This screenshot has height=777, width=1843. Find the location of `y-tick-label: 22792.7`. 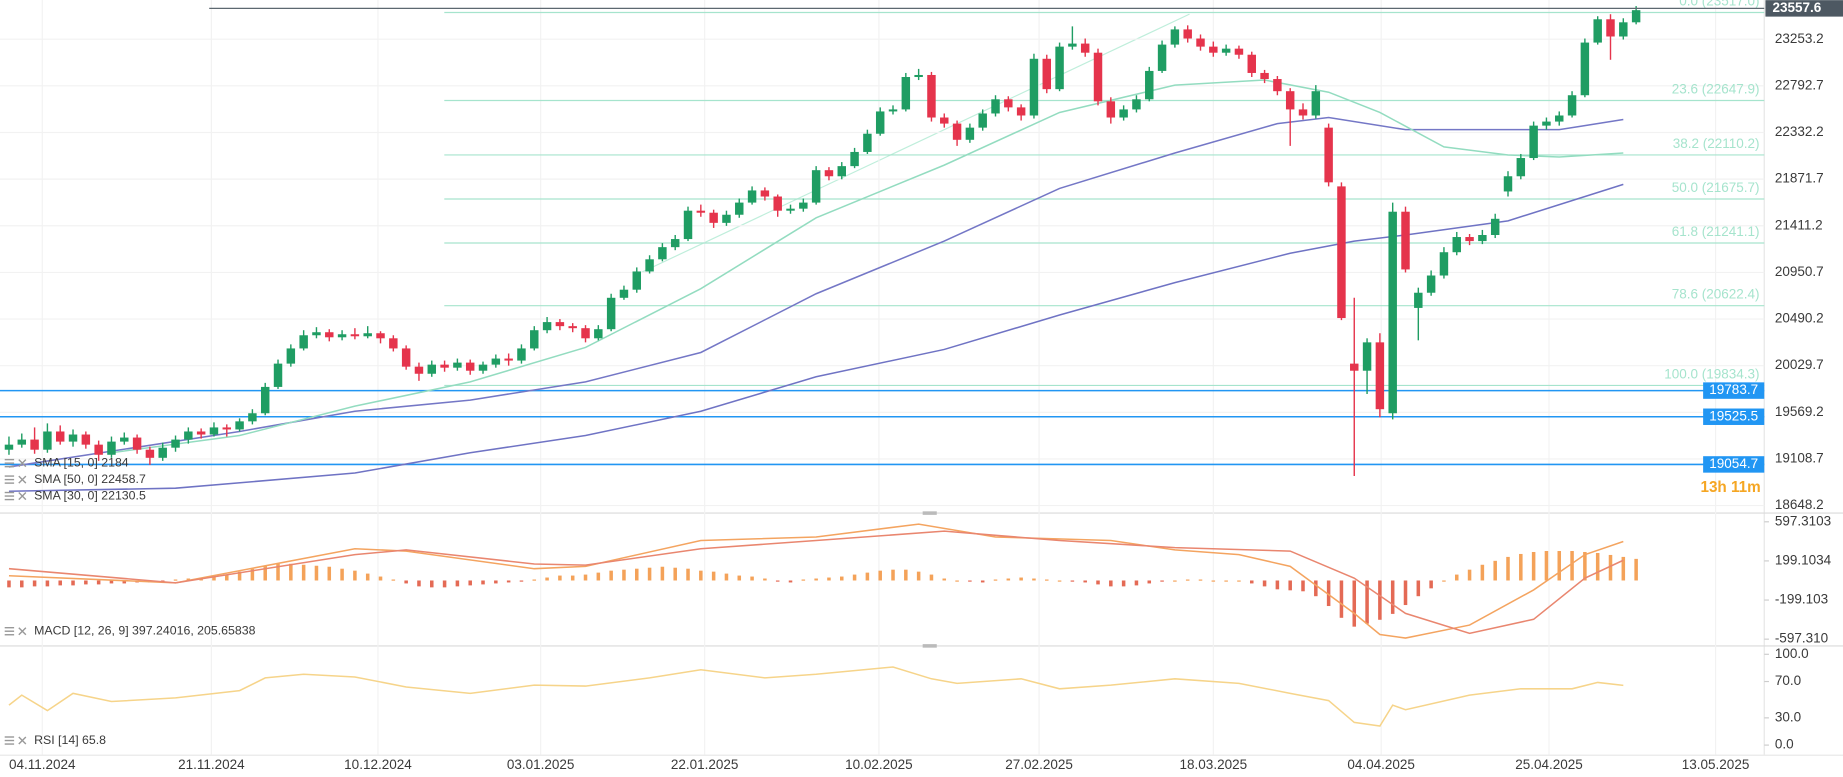

y-tick-label: 22792.7 is located at coordinates (1799, 84).